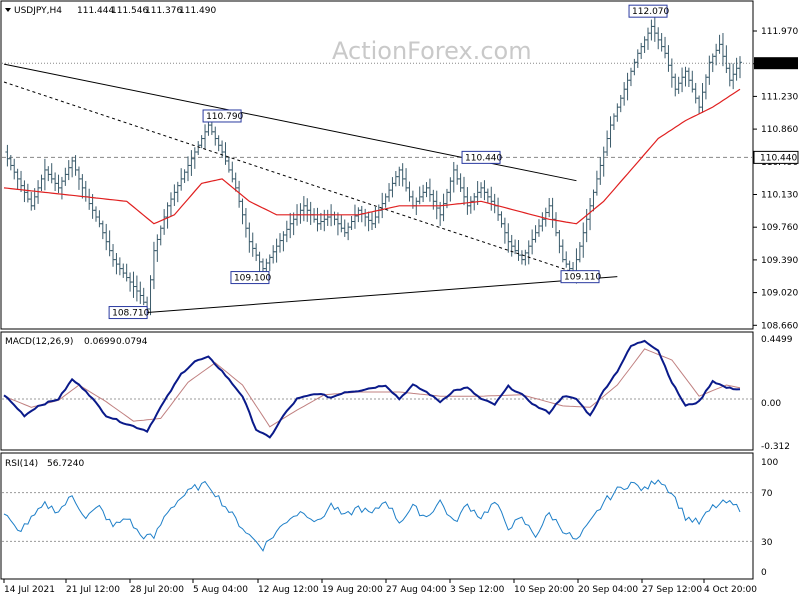  Describe the element at coordinates (39, 342) in the screenshot. I see `macd-label: MACD(12,26,9)` at that location.